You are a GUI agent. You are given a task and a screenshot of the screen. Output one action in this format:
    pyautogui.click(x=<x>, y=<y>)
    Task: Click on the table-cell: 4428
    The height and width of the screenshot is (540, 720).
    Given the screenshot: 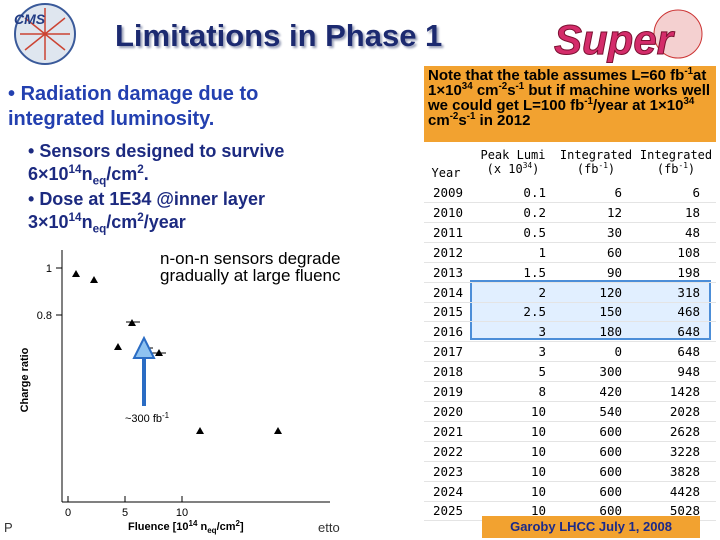 What is the action you would take?
    pyautogui.click(x=684, y=491)
    